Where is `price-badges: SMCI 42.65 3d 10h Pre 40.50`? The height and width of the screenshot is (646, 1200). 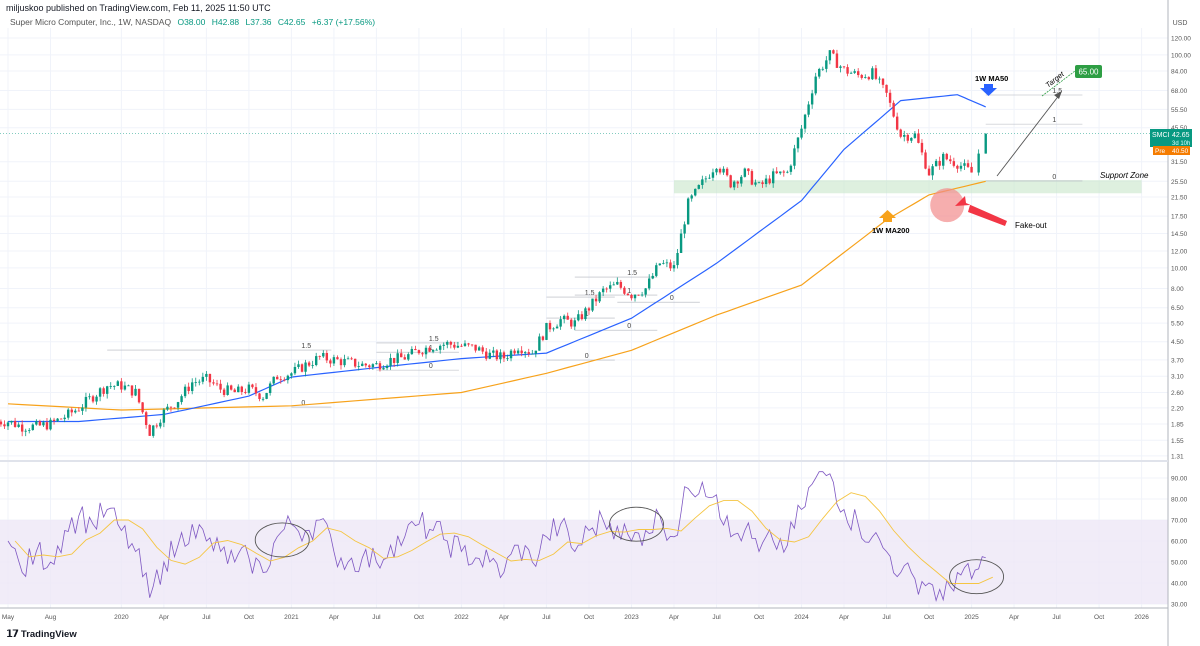
price-badges: SMCI 42.65 3d 10h Pre 40.50 is located at coordinates (1171, 142).